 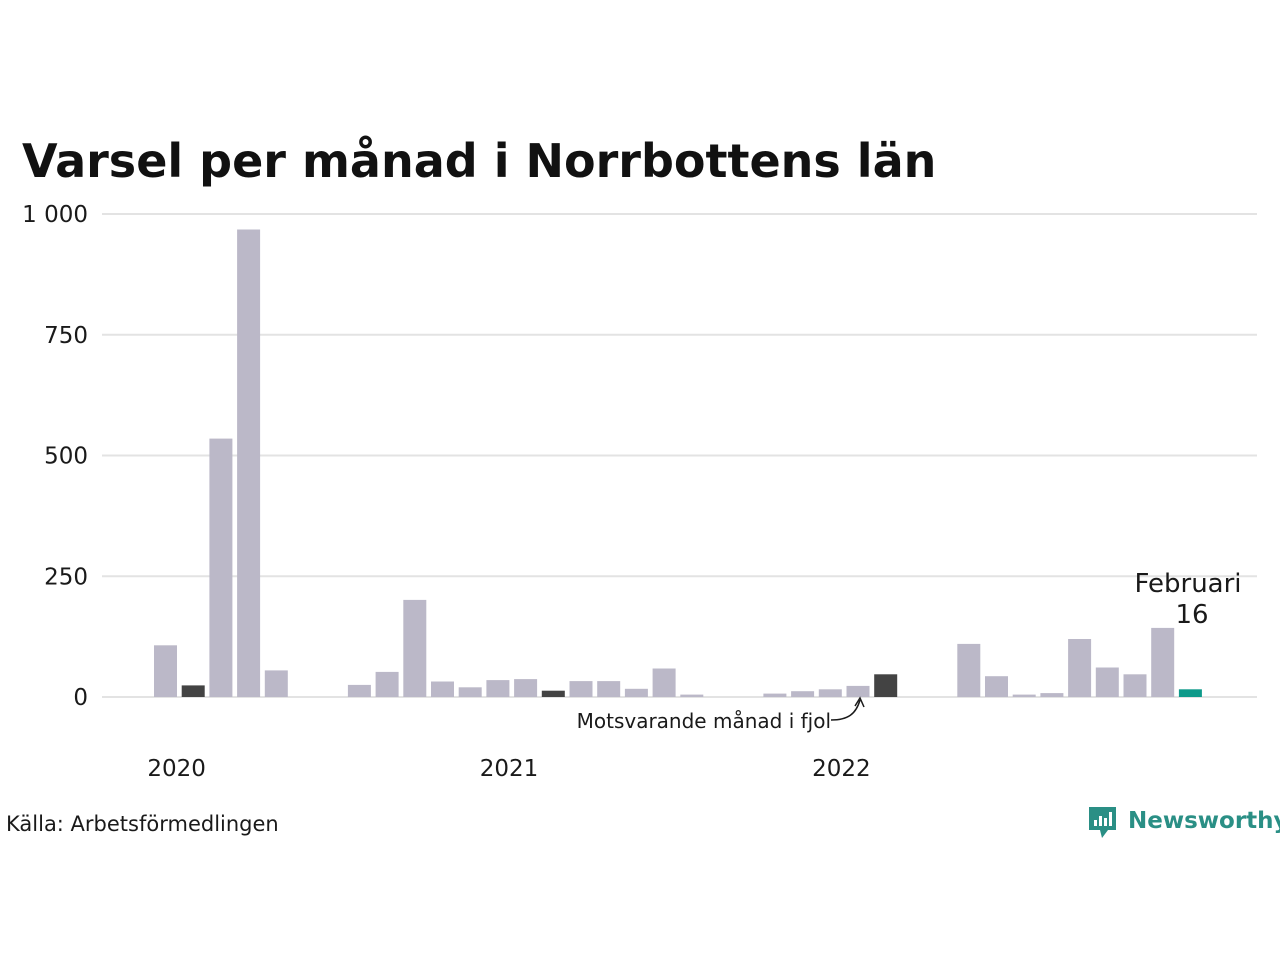 I want to click on y-tick-label: 500, so click(x=66, y=457).